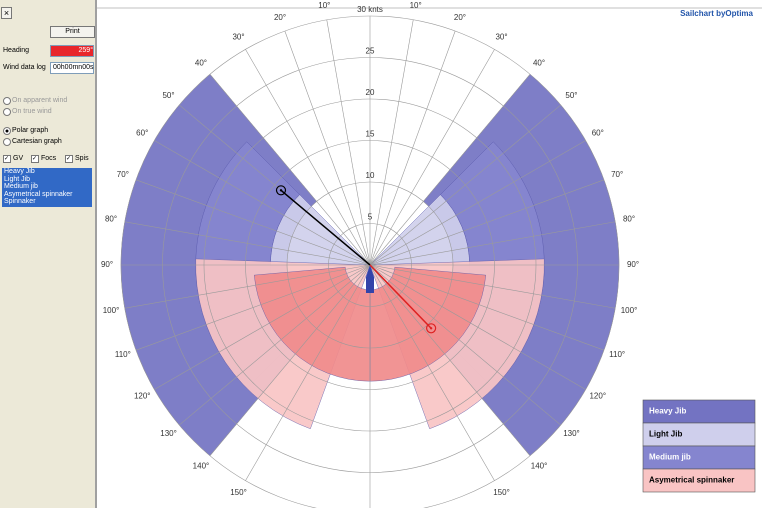 This screenshot has height=508, width=762. I want to click on radius-label: 25, so click(370, 51).